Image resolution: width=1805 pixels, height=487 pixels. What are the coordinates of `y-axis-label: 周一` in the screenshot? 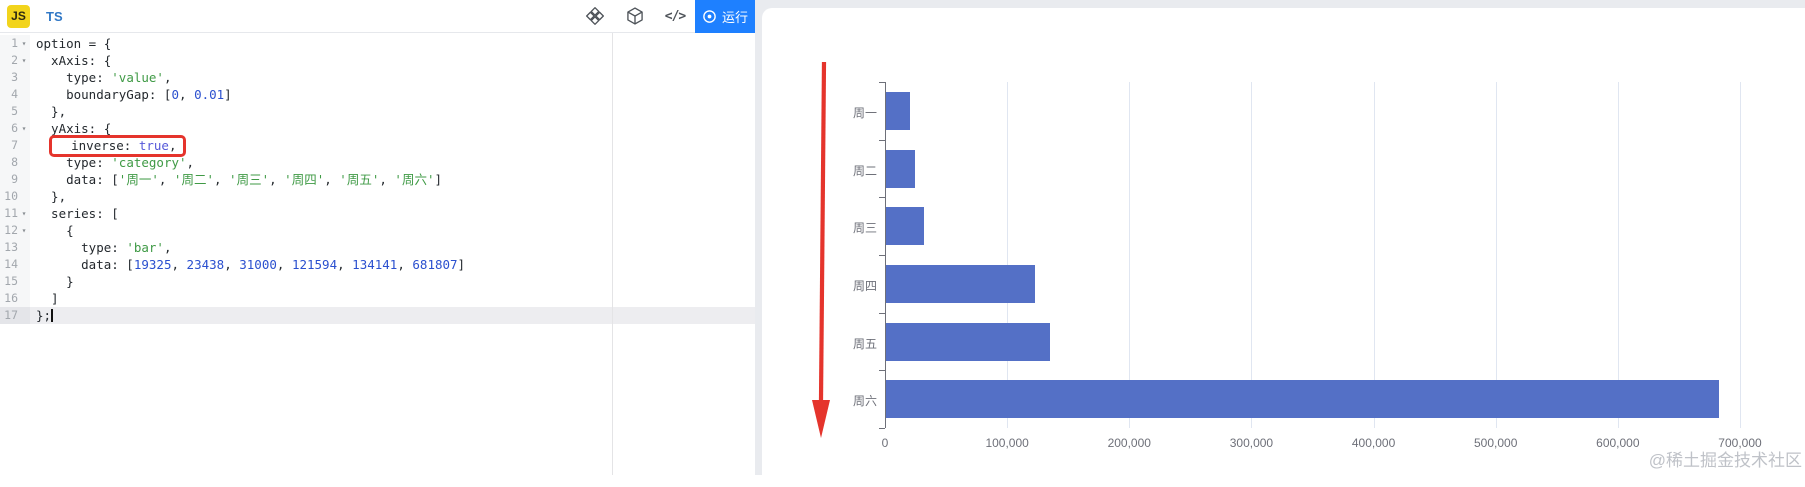 It's located at (864, 112).